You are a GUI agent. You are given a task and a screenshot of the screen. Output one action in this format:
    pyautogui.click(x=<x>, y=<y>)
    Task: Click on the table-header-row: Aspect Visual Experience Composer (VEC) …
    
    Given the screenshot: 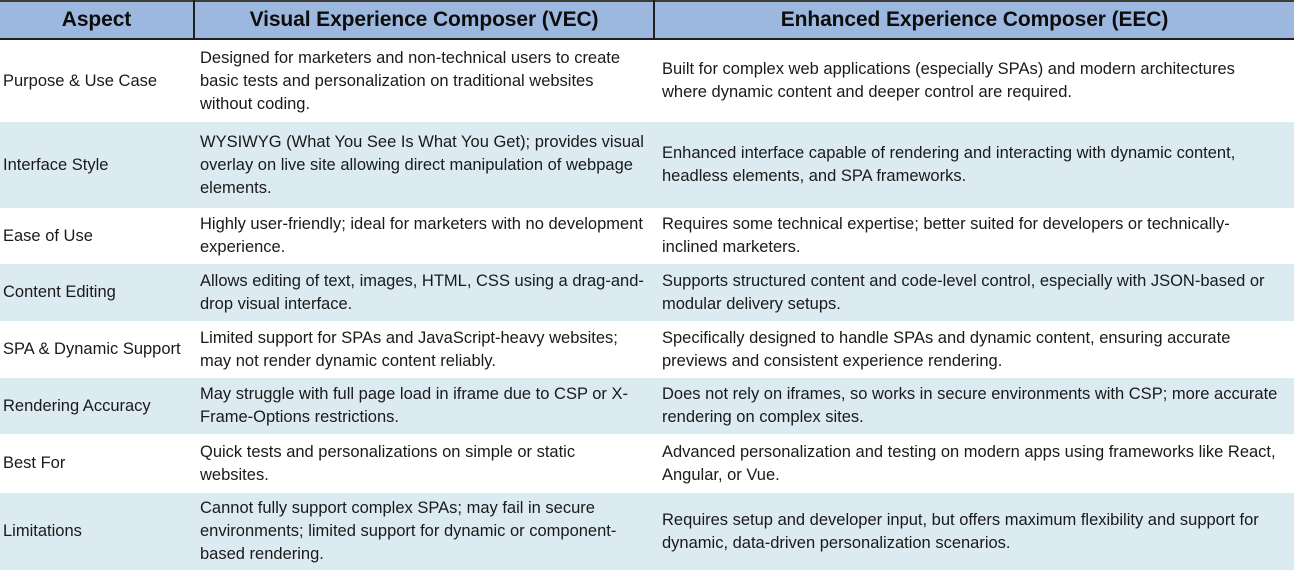 What is the action you would take?
    pyautogui.click(x=647, y=20)
    